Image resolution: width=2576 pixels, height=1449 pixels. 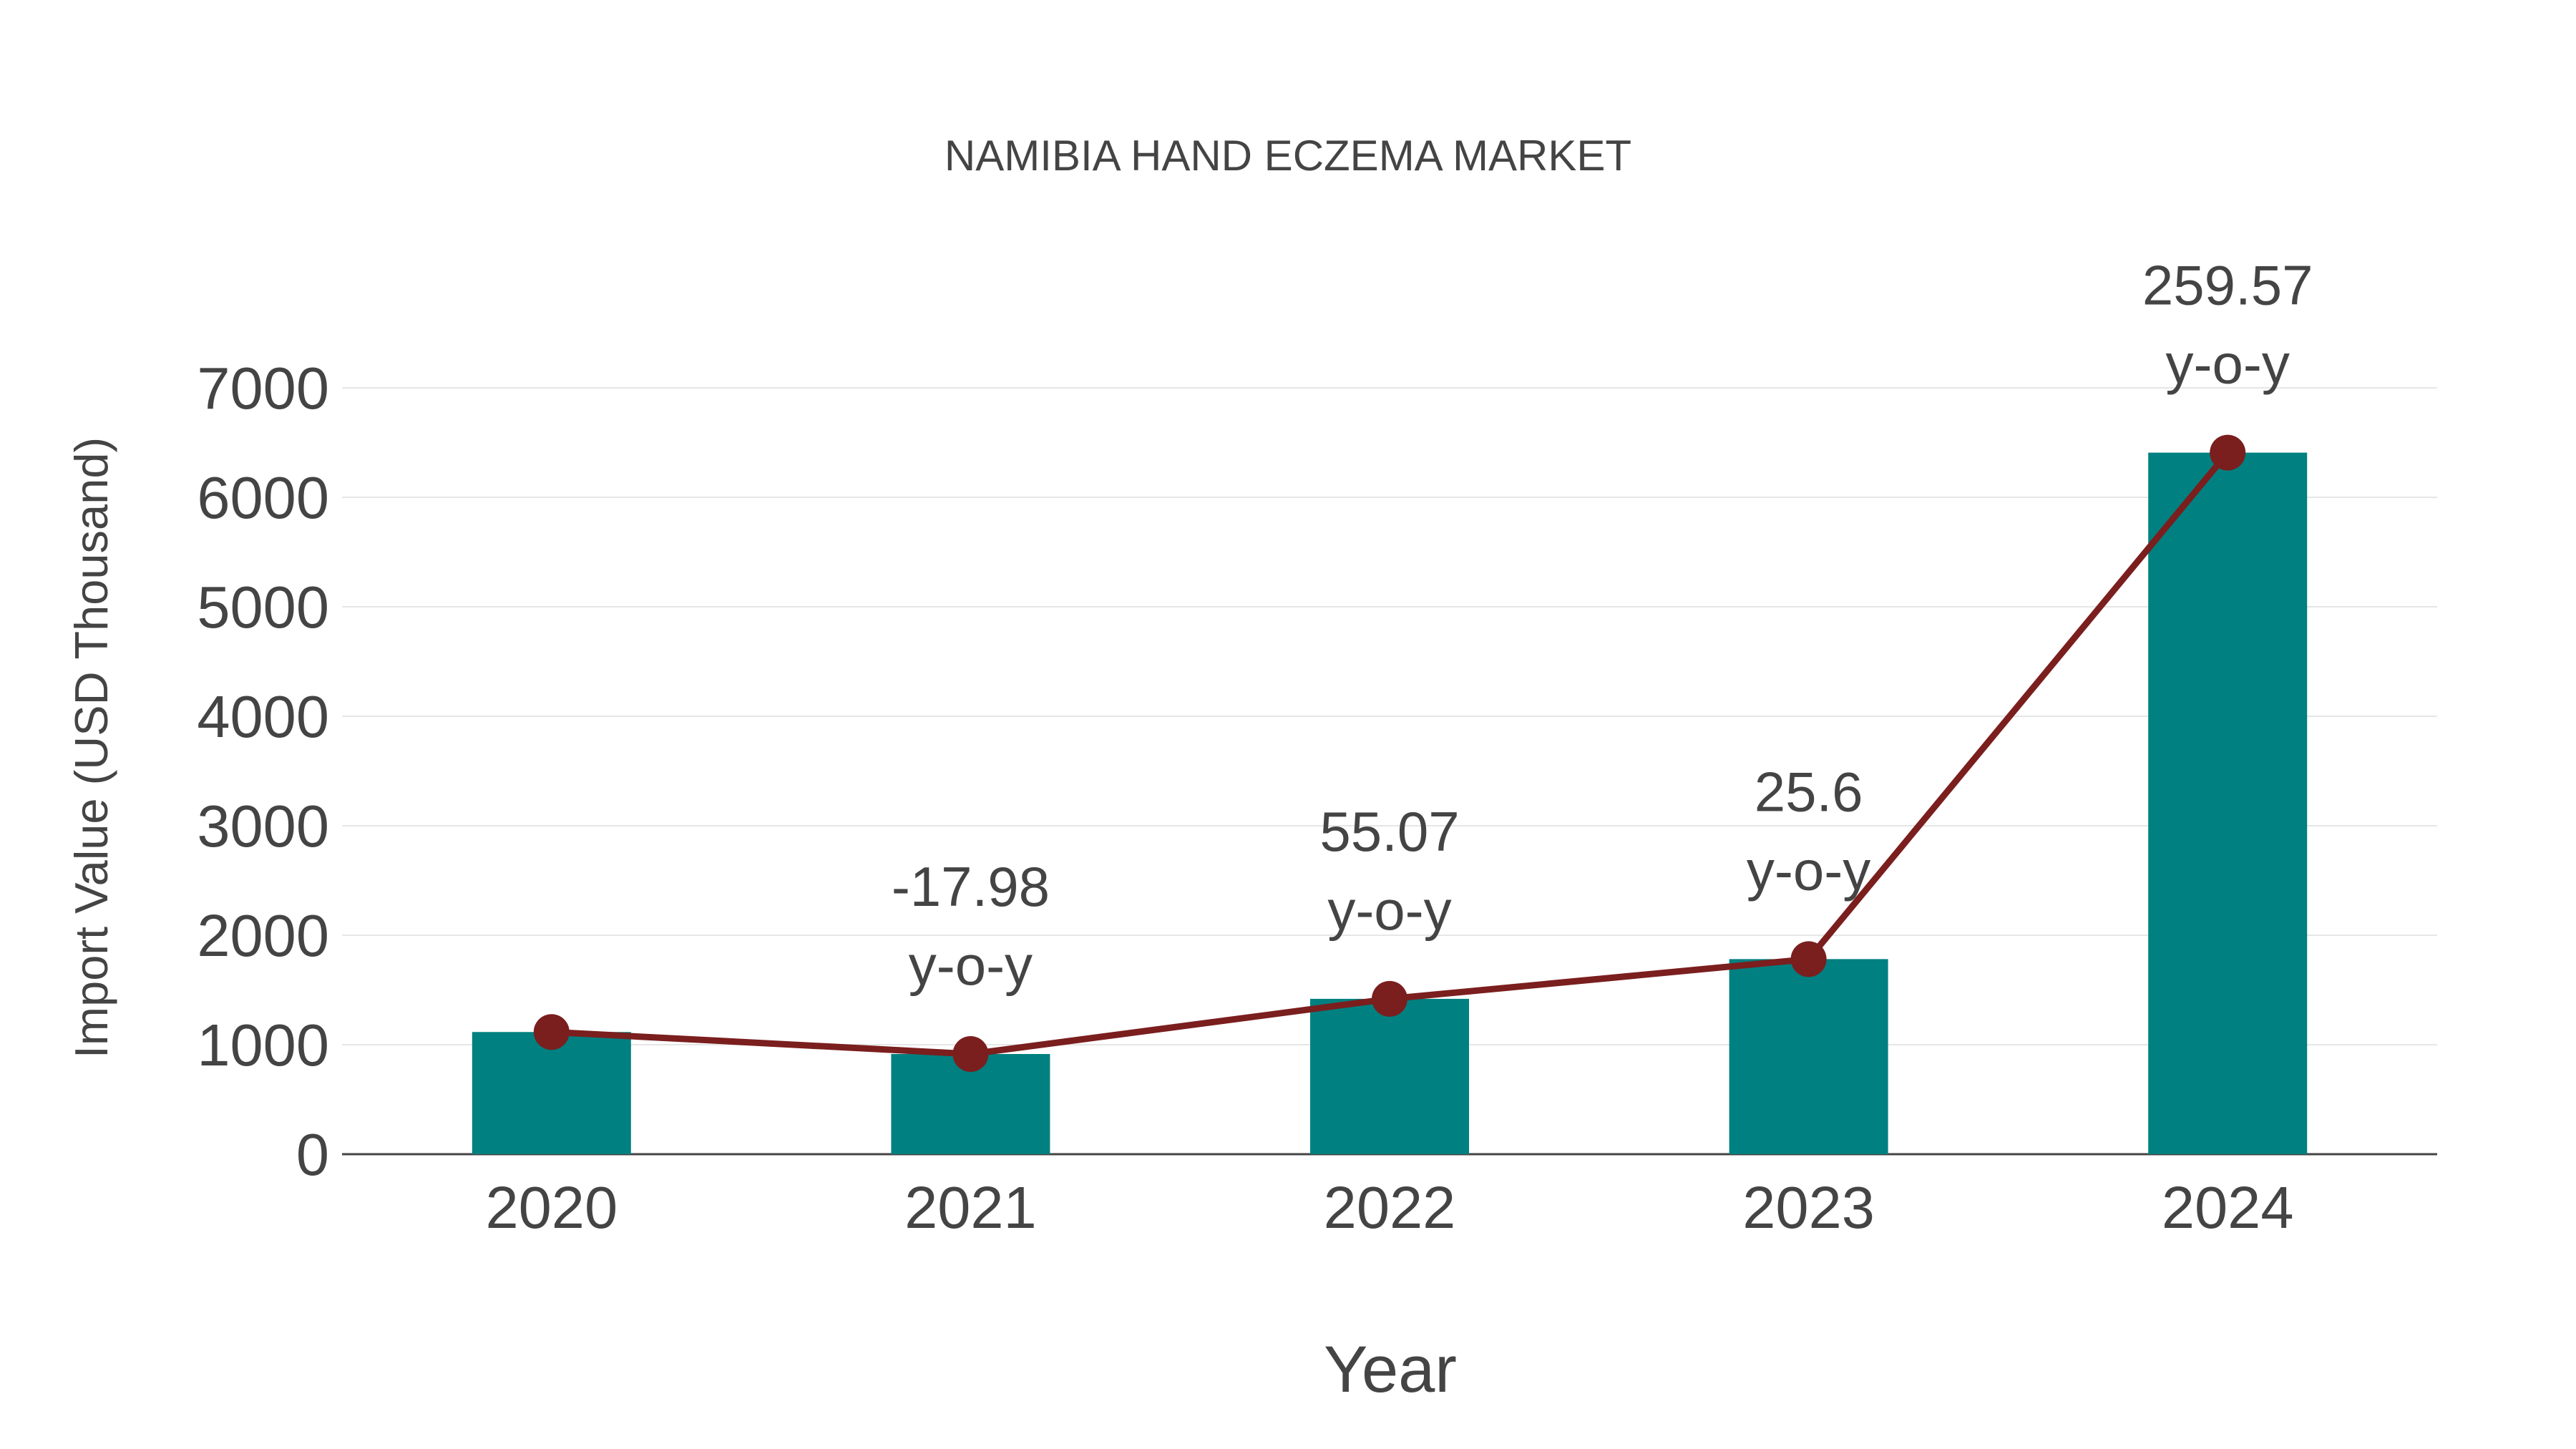 I want to click on x-axis-title: Year, so click(x=1390, y=1369).